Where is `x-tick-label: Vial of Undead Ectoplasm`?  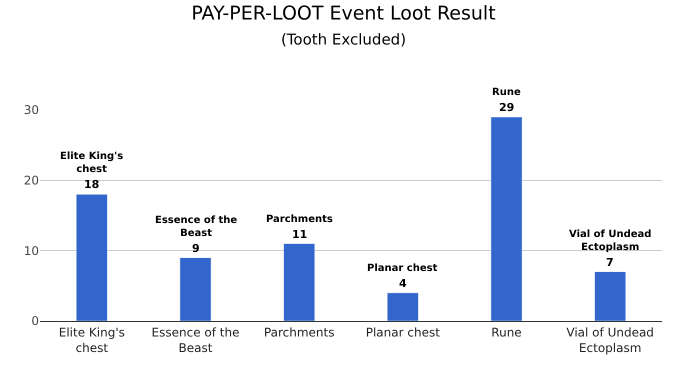 x-tick-label: Vial of Undead Ectoplasm is located at coordinates (610, 340).